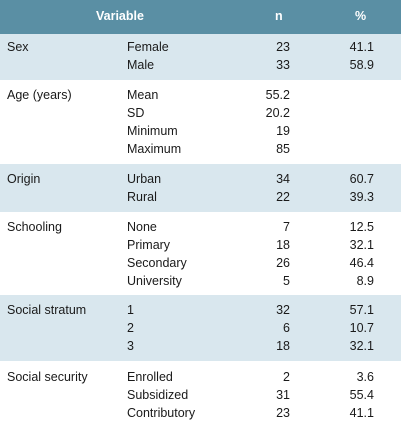 The width and height of the screenshot is (401, 428). Describe the element at coordinates (283, 179) in the screenshot. I see `row-n: 34` at that location.